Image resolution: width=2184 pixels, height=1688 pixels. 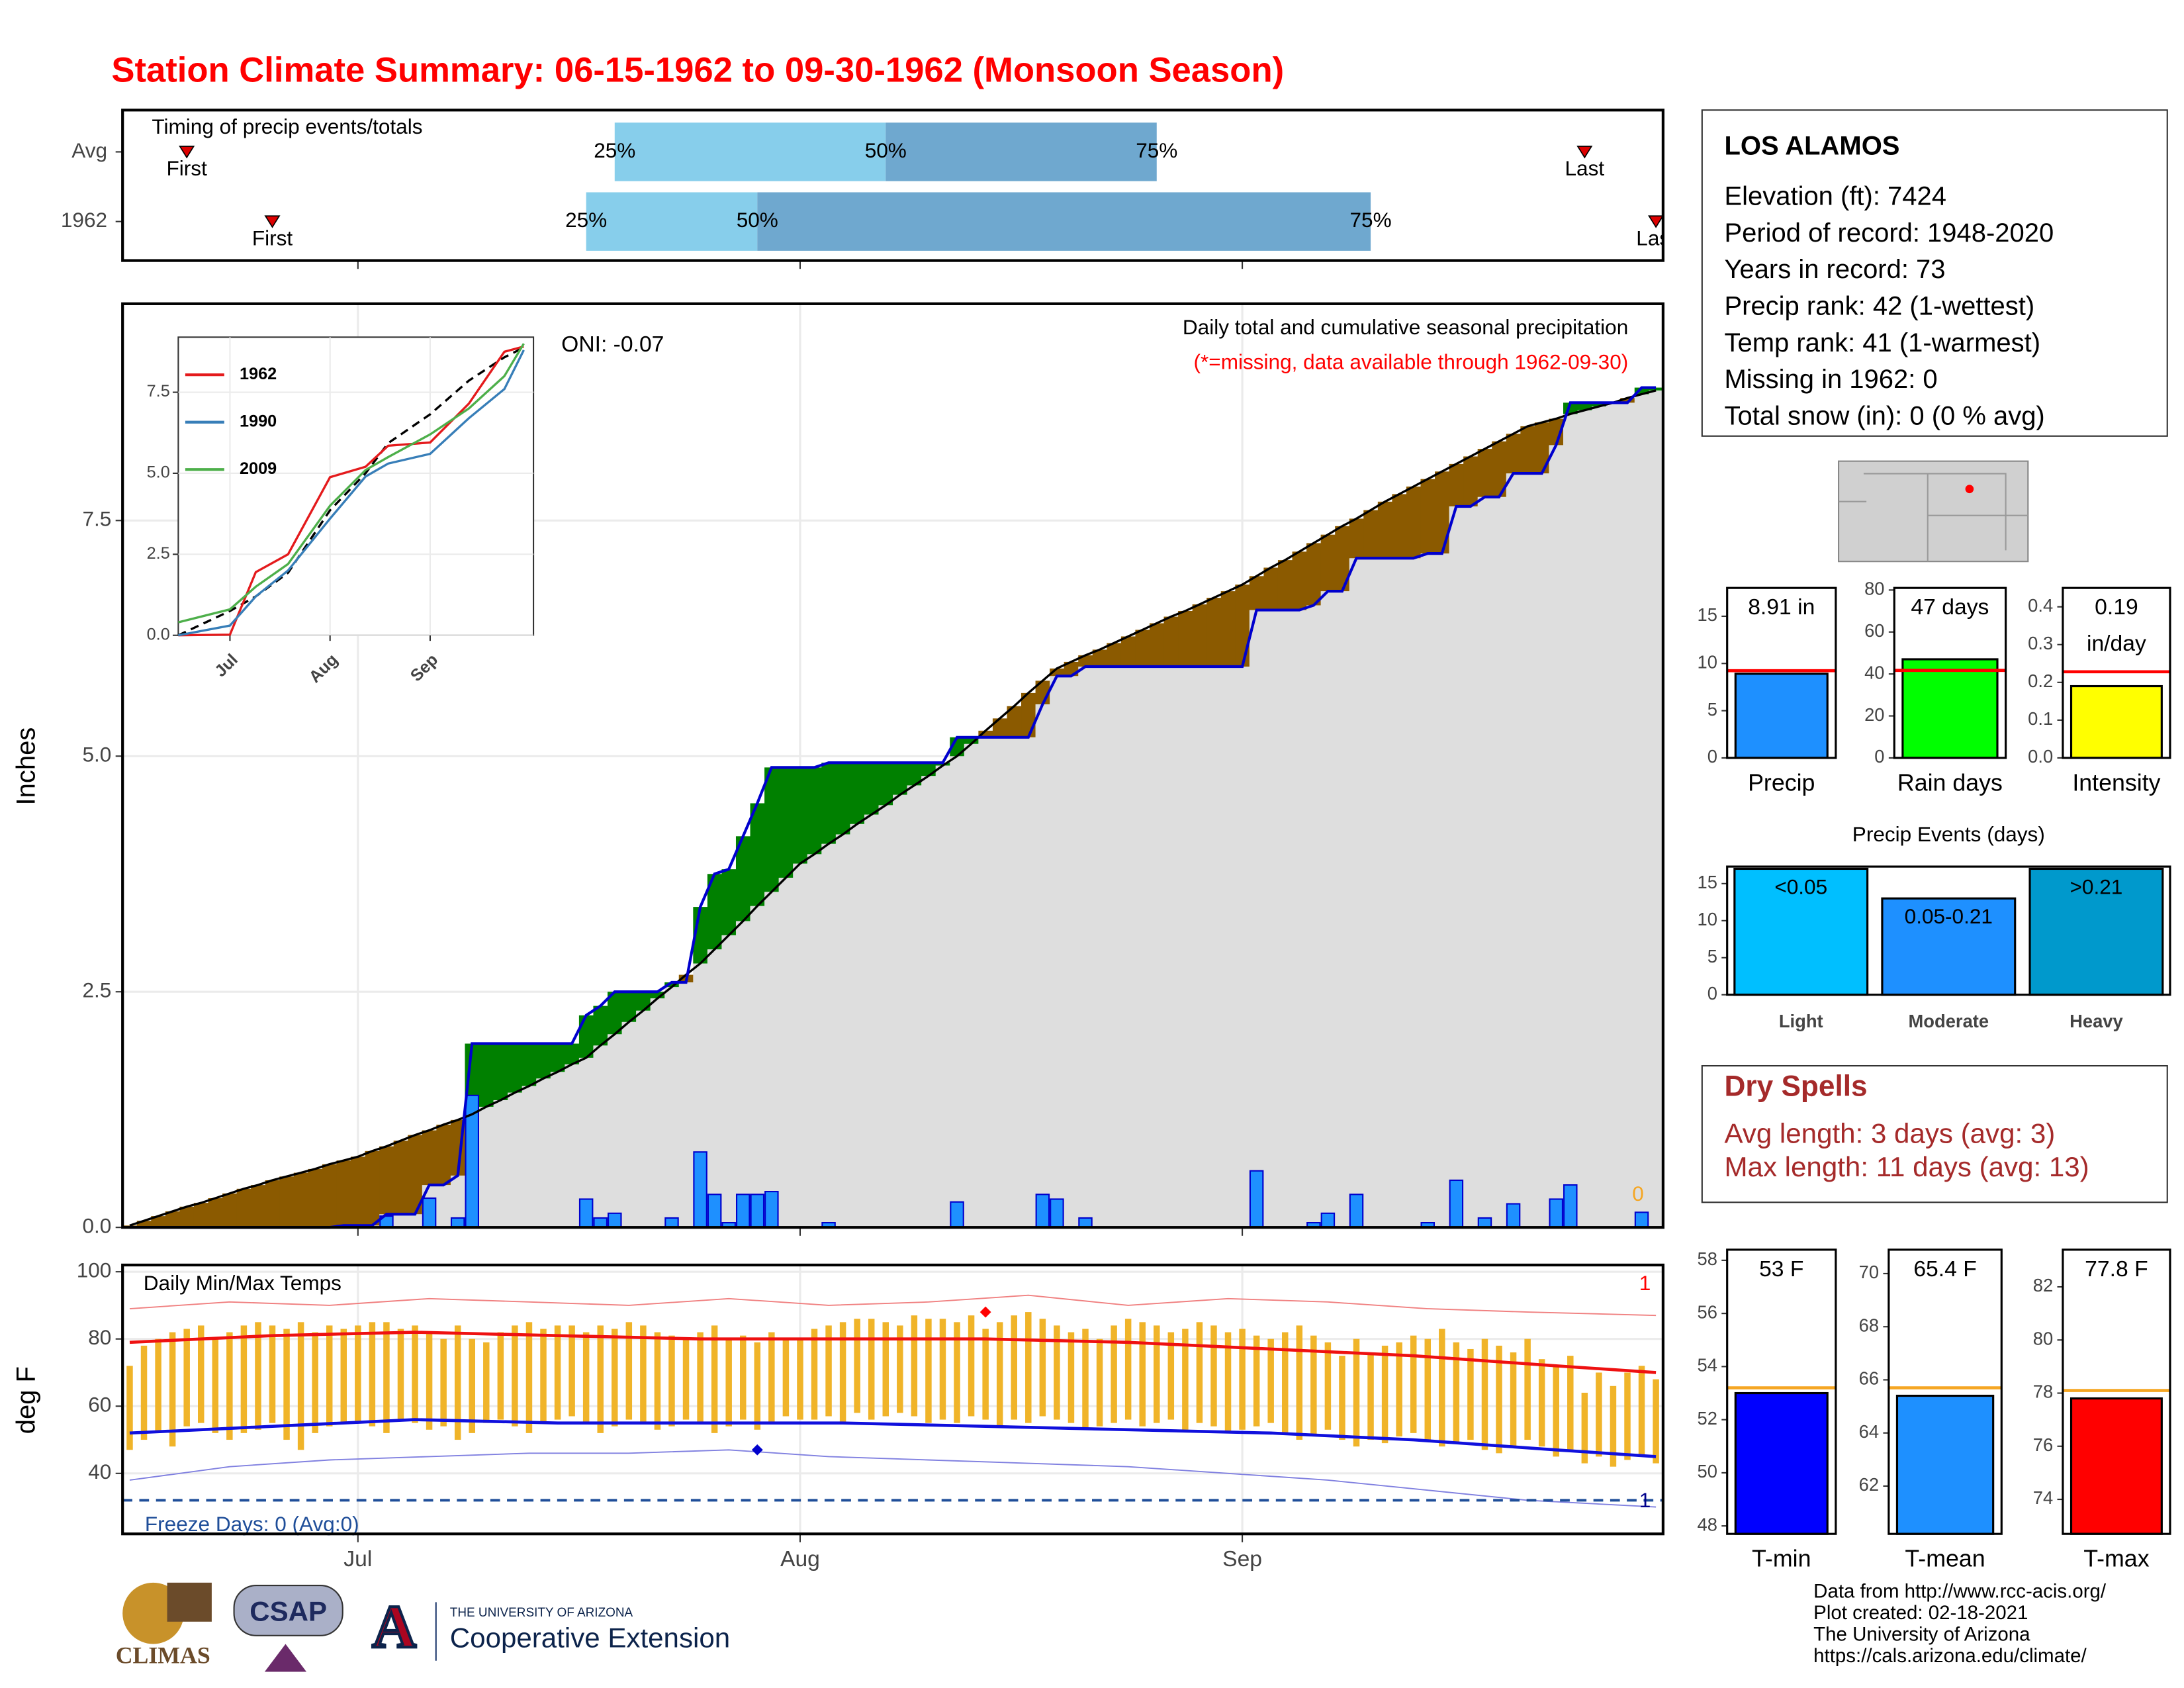 What do you see at coordinates (2116, 626) in the screenshot?
I see `value-label: 0.19 in/day` at bounding box center [2116, 626].